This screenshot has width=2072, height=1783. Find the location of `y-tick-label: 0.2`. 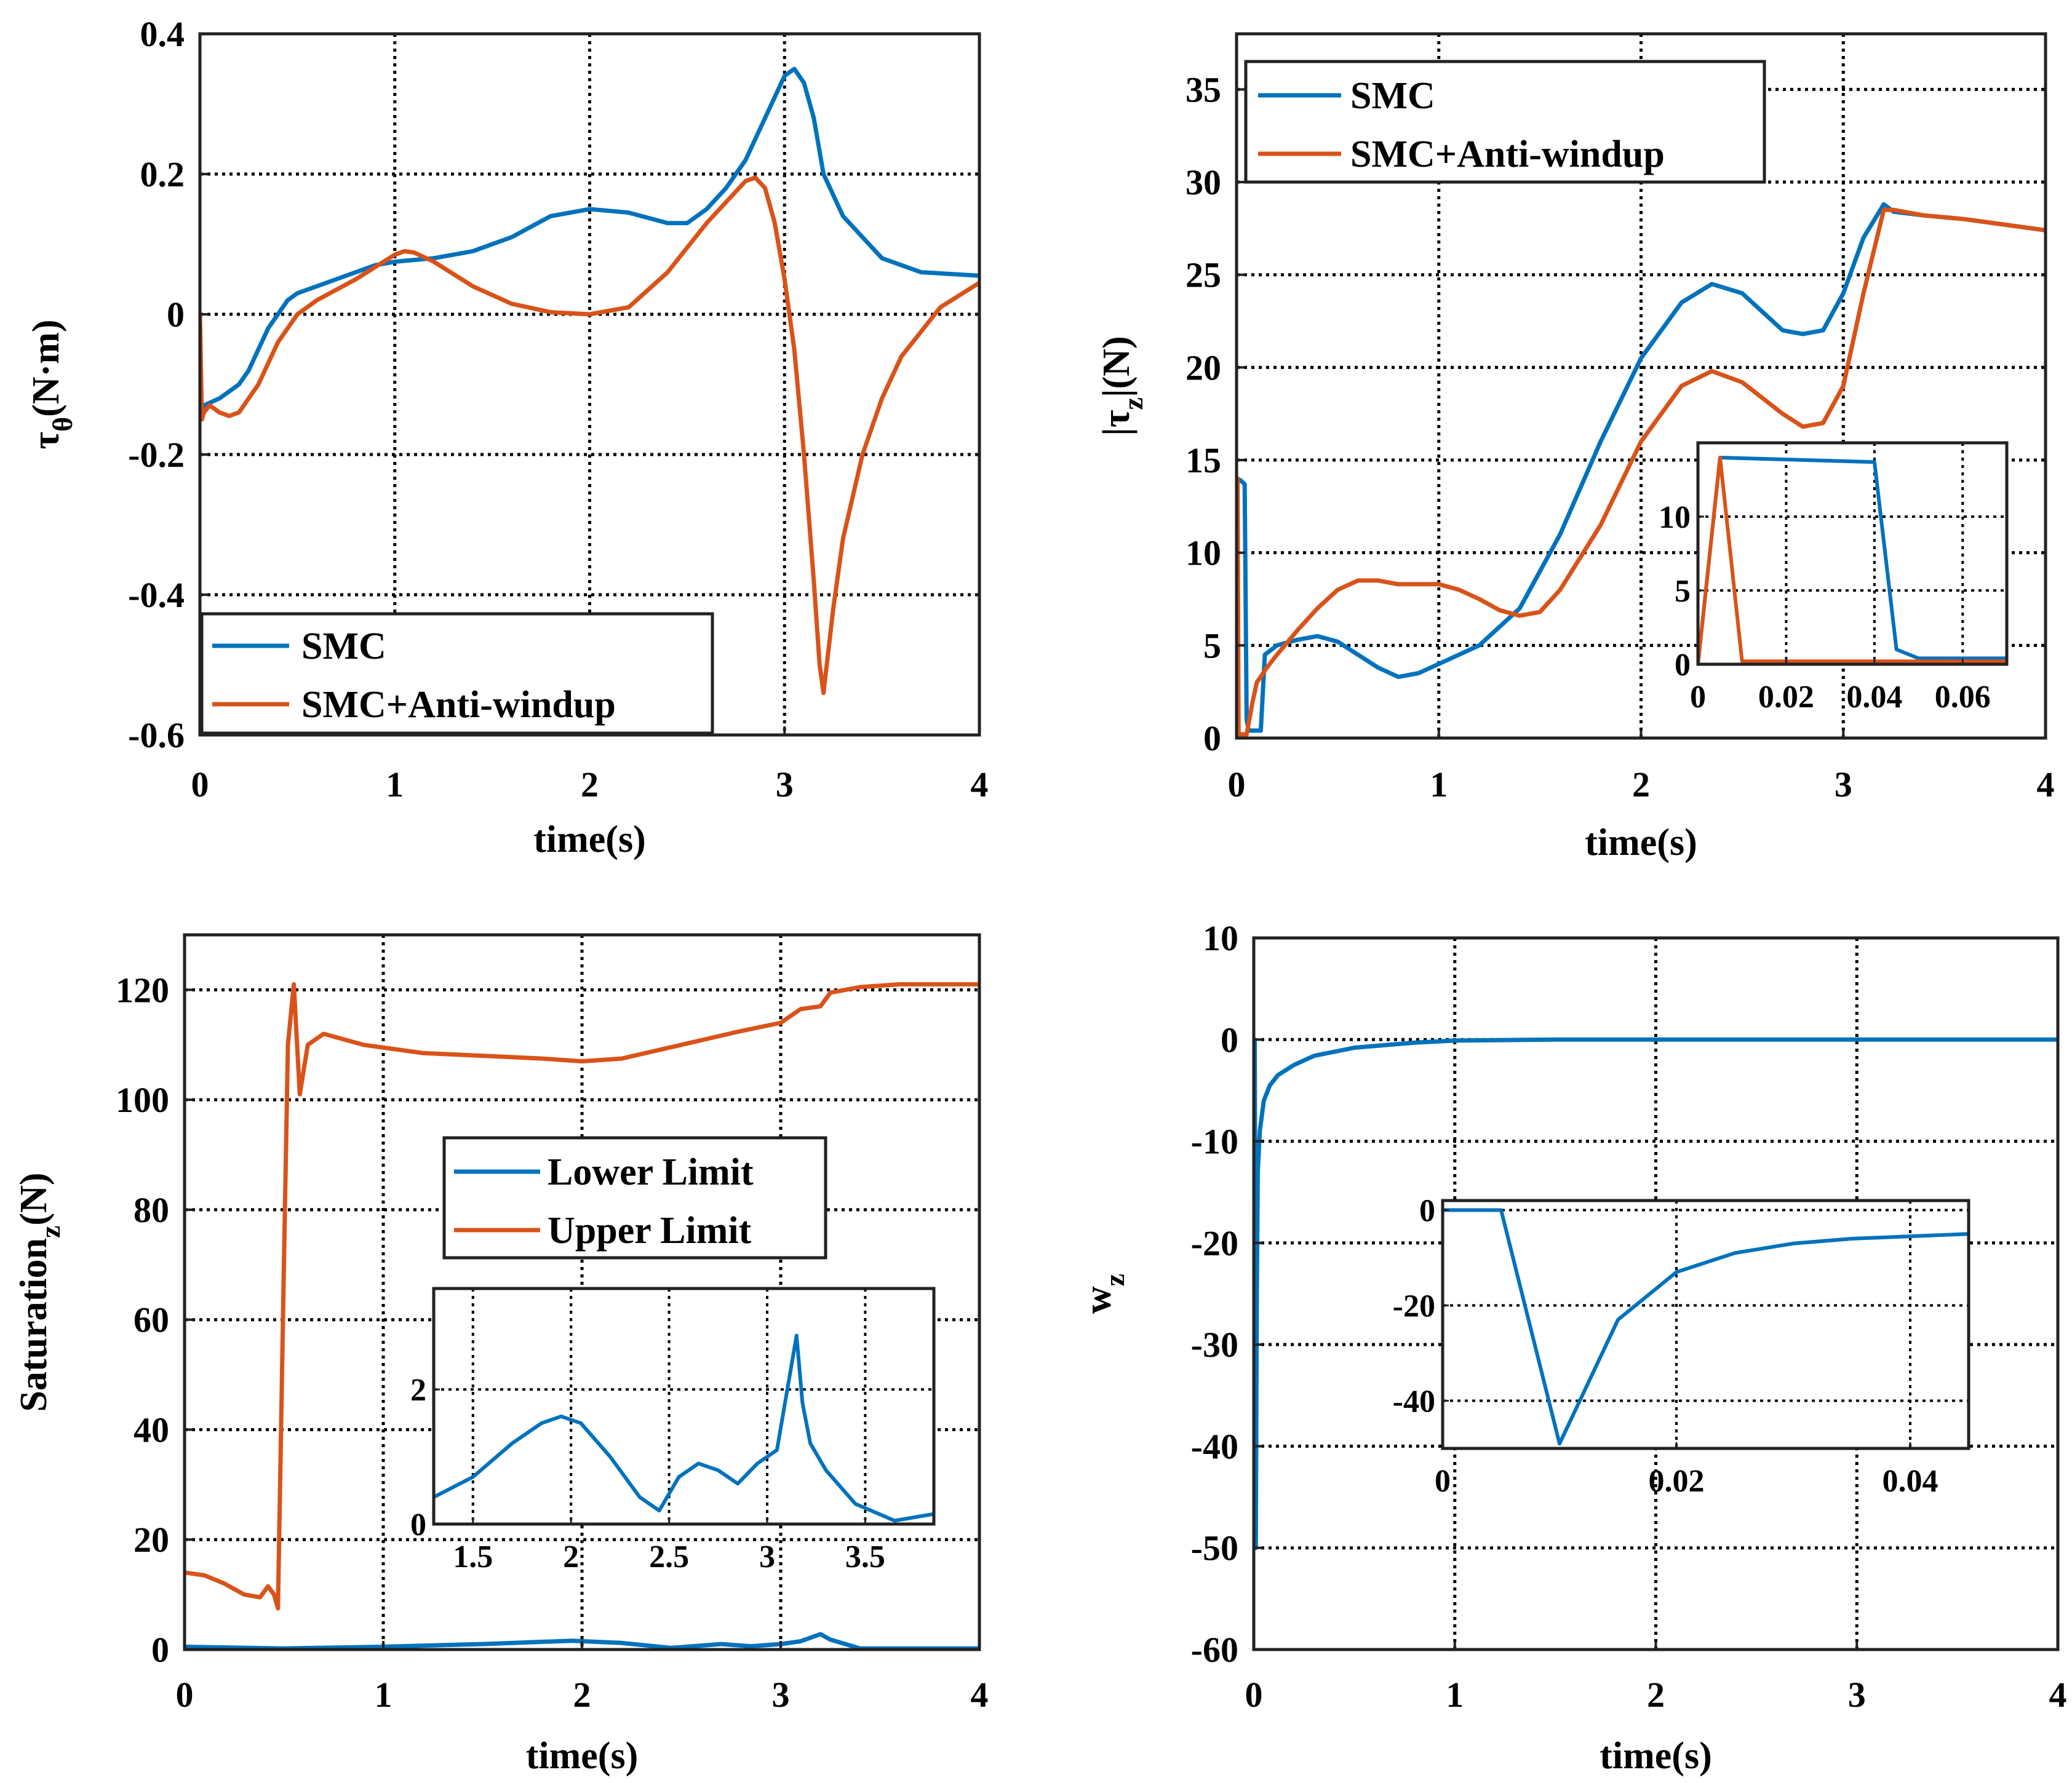

y-tick-label: 0.2 is located at coordinates (162, 174).